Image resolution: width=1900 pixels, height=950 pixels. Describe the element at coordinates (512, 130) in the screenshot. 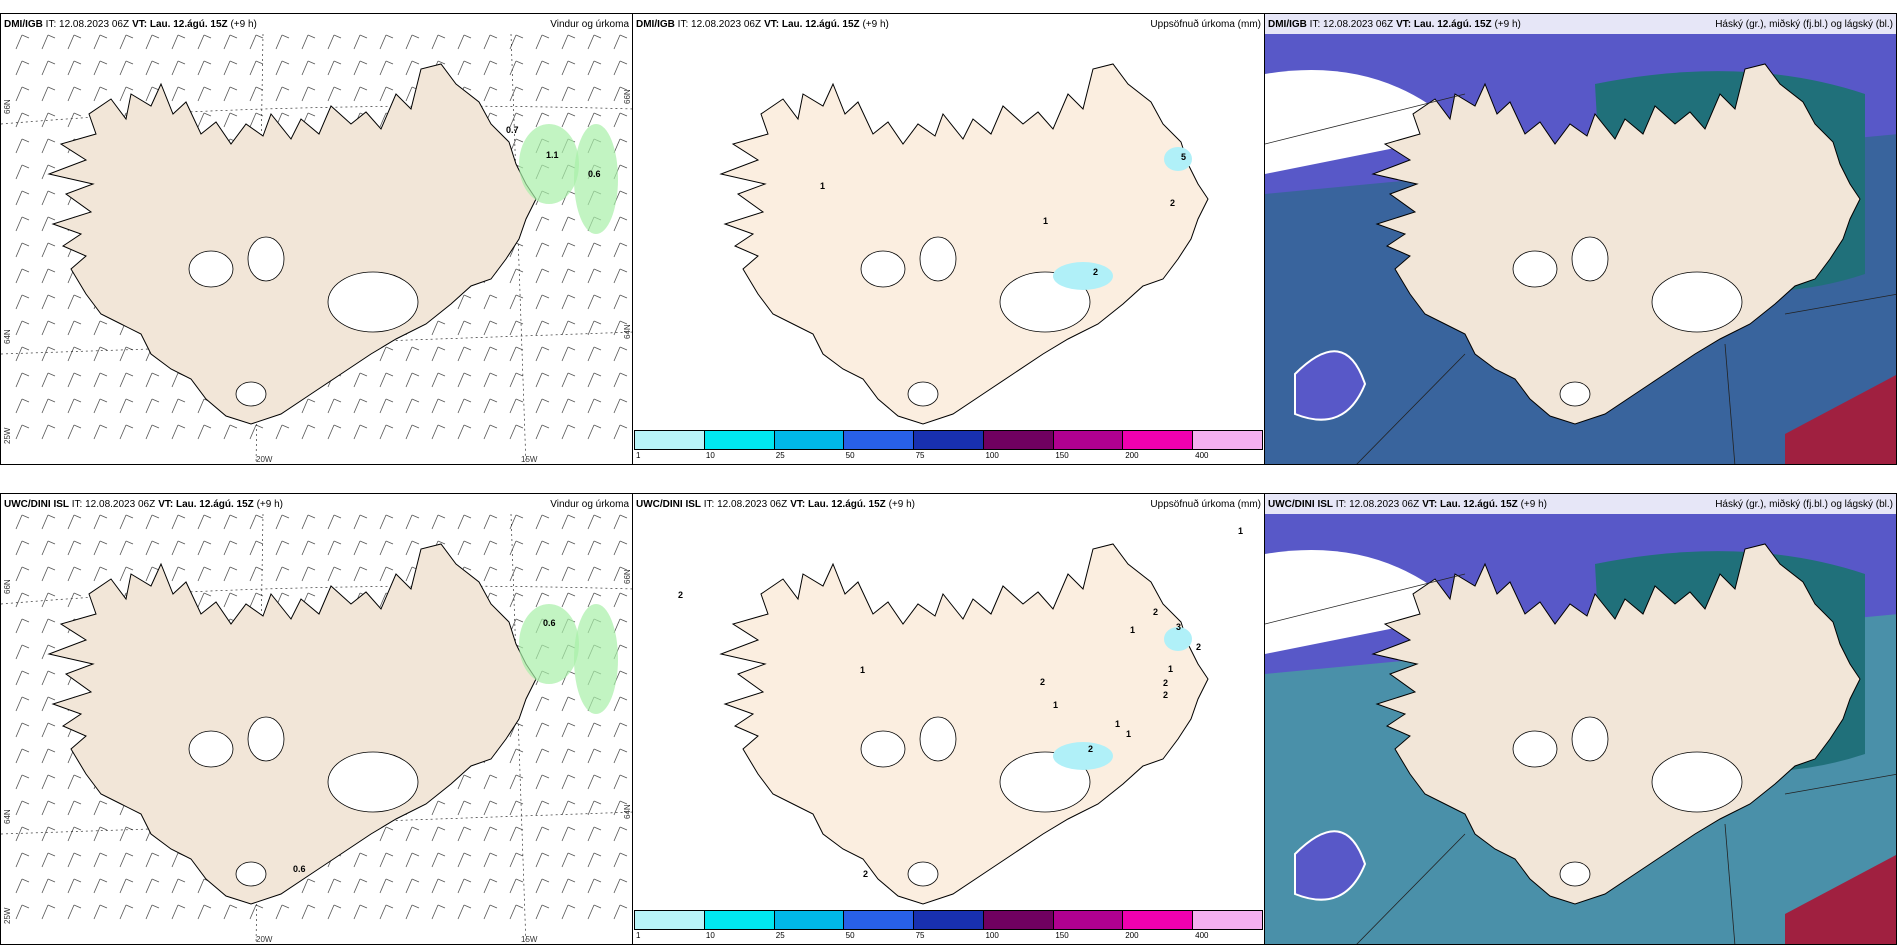

I see `precip-value: 0.7` at that location.